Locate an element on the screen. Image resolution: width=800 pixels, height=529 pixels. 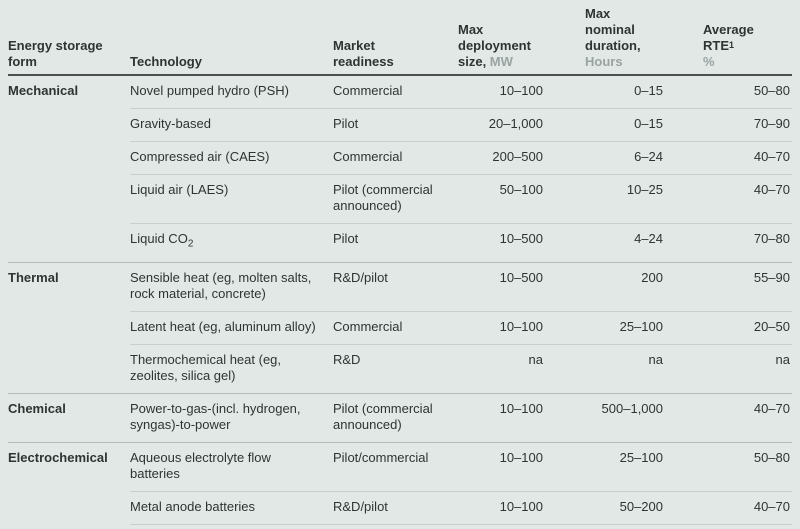
col-header-line: Technology is located at coordinates (166, 61).